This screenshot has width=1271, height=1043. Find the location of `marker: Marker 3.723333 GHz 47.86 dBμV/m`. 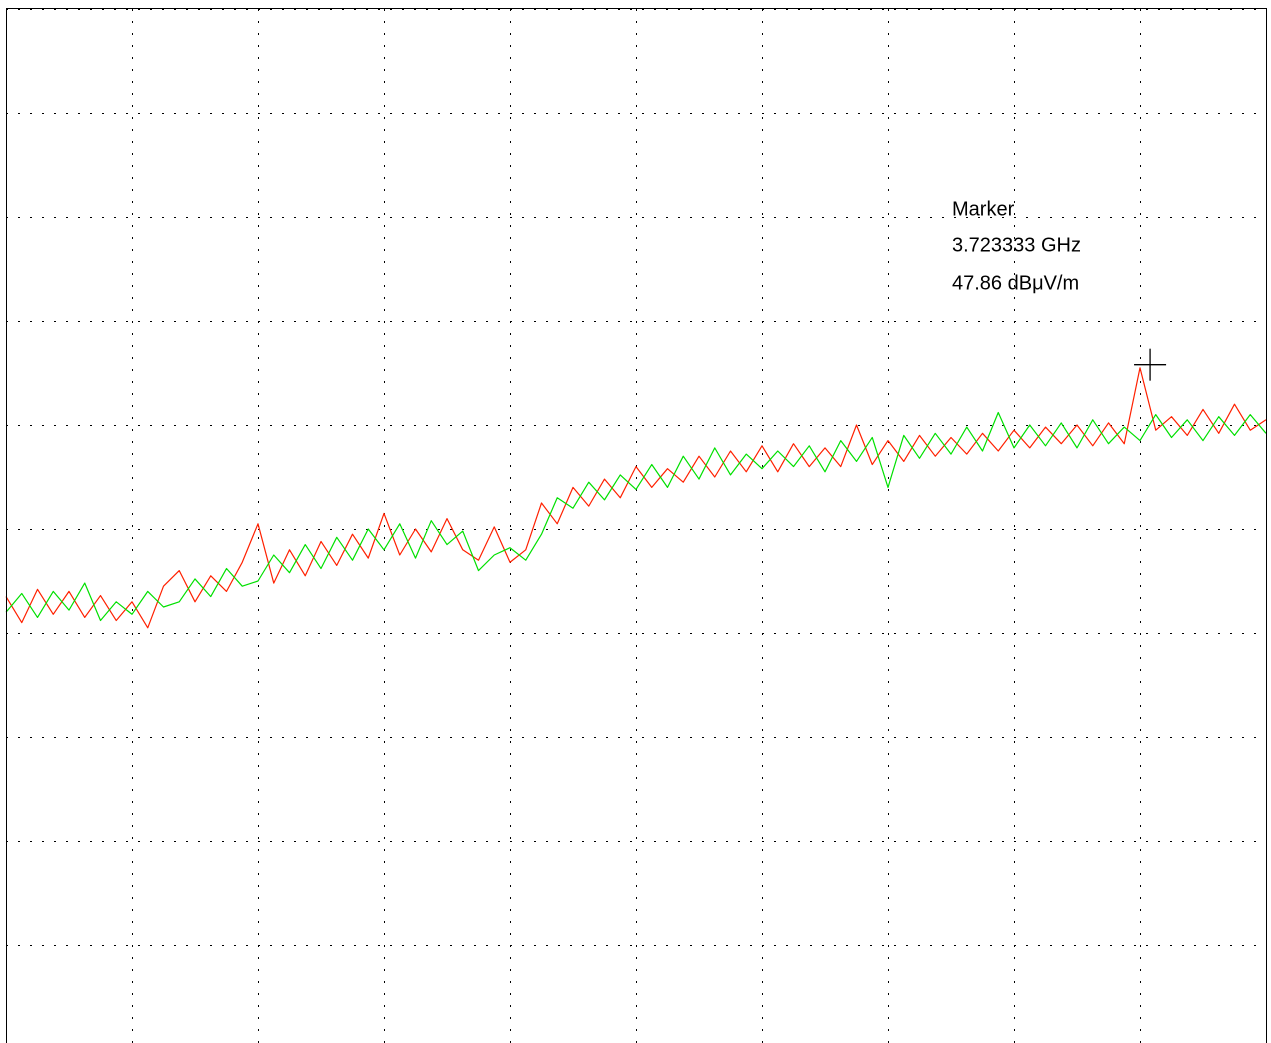

marker: Marker 3.723333 GHz 47.86 dBμV/m is located at coordinates (1059, 289).